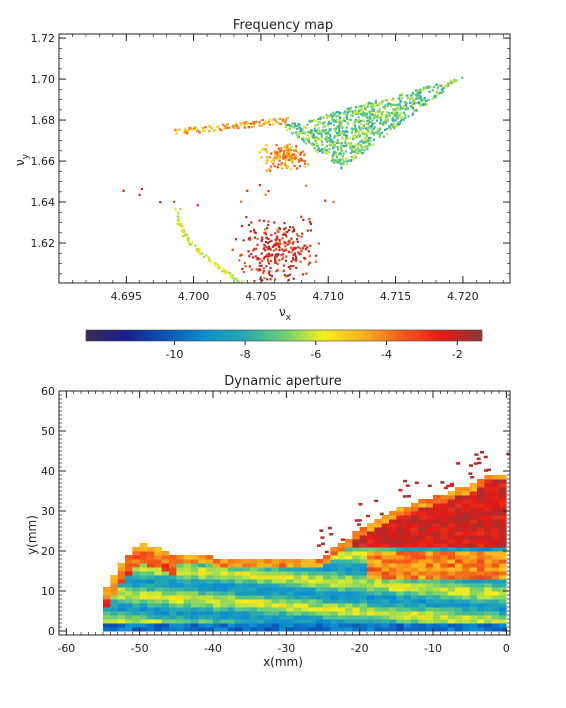 The height and width of the screenshot is (708, 566). What do you see at coordinates (43, 38) in the screenshot?
I see `frequency-map-ytick-label: 1.72` at bounding box center [43, 38].